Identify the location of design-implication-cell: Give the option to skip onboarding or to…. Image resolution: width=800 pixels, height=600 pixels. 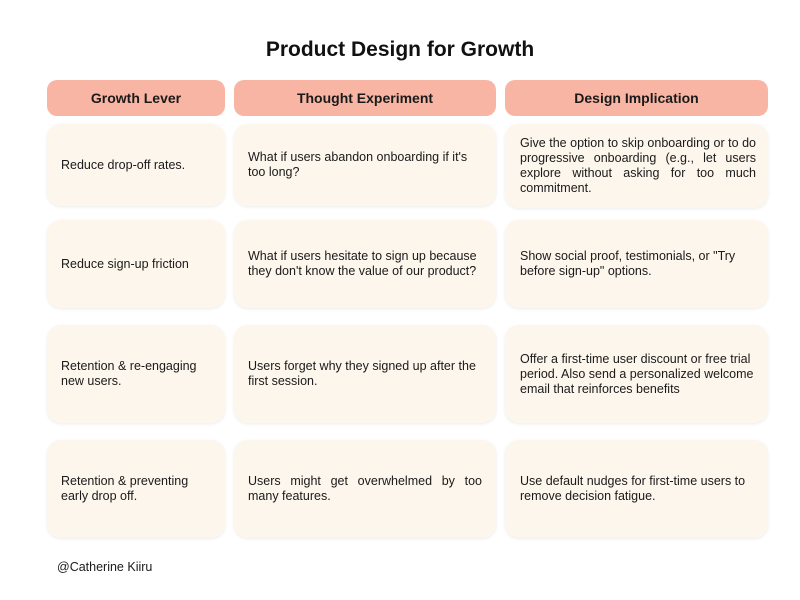
(636, 166).